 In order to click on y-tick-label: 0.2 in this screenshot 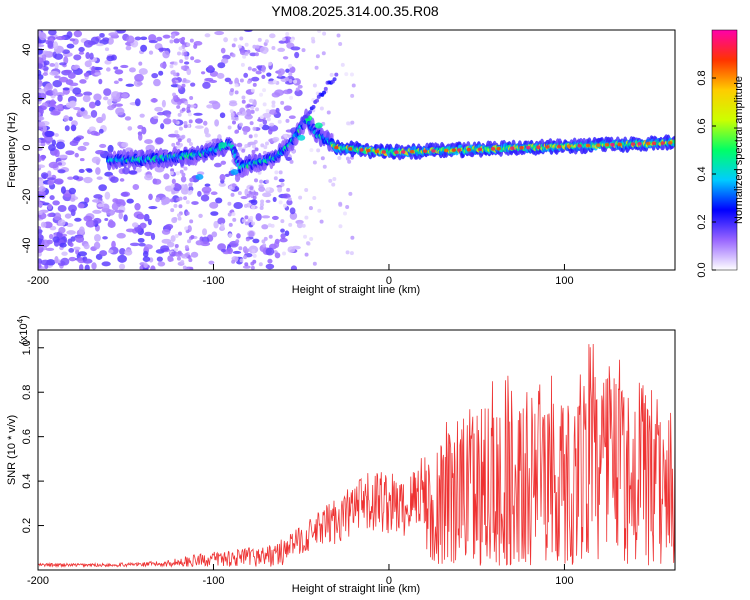, I will do `click(27, 525)`.